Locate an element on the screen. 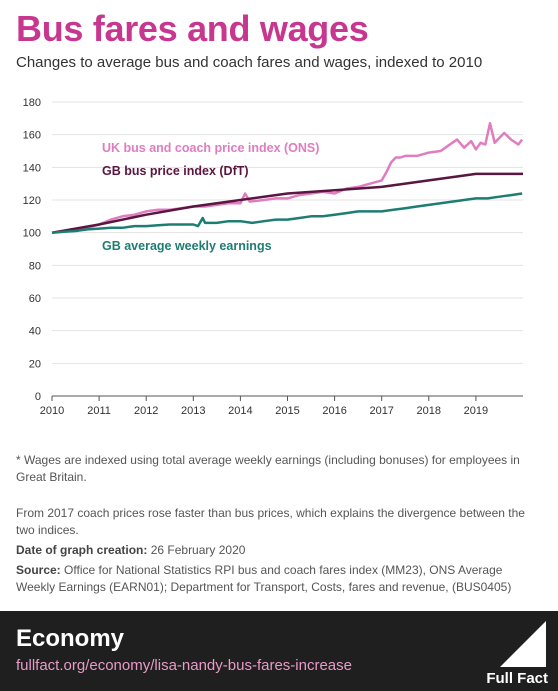 The width and height of the screenshot is (558, 691). y-tick-label: 140 is located at coordinates (32, 168).